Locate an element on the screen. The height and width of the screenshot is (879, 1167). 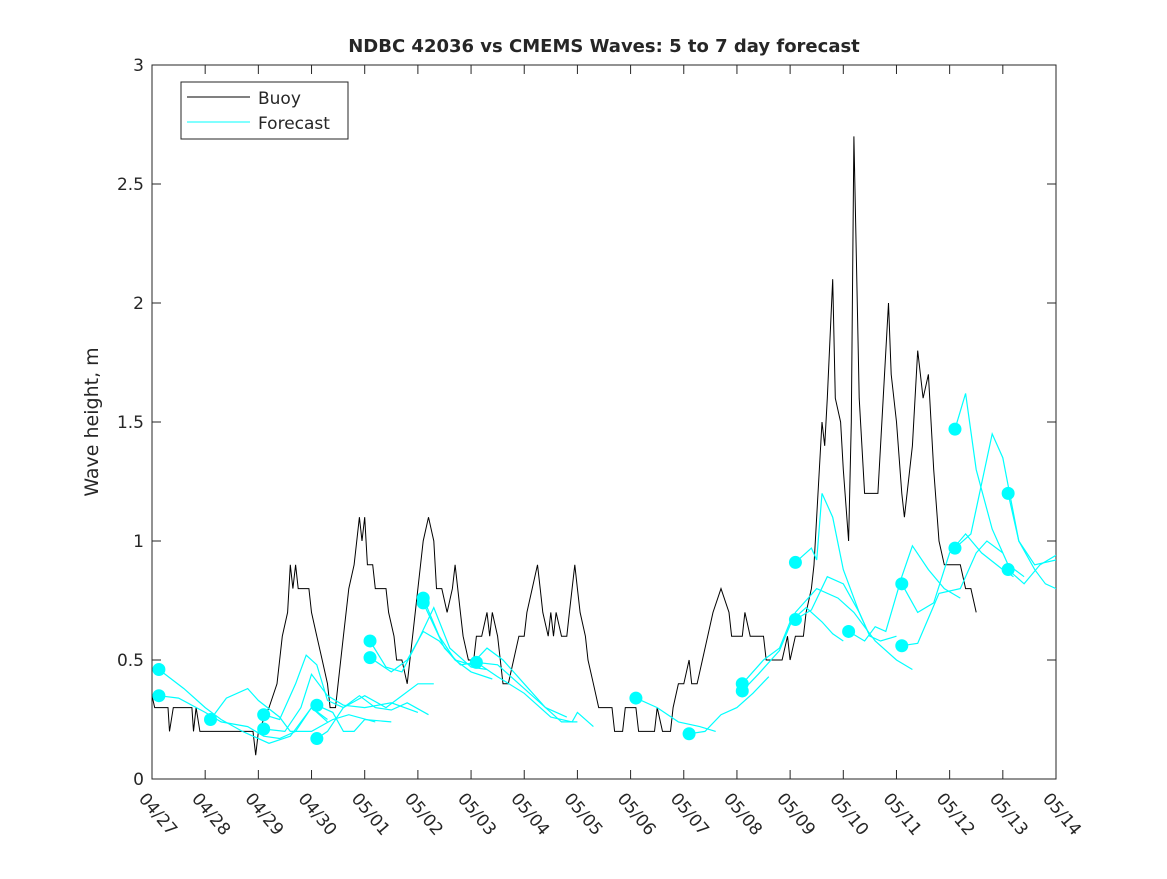
x-tick-label: 04/30 is located at coordinates (317, 814).